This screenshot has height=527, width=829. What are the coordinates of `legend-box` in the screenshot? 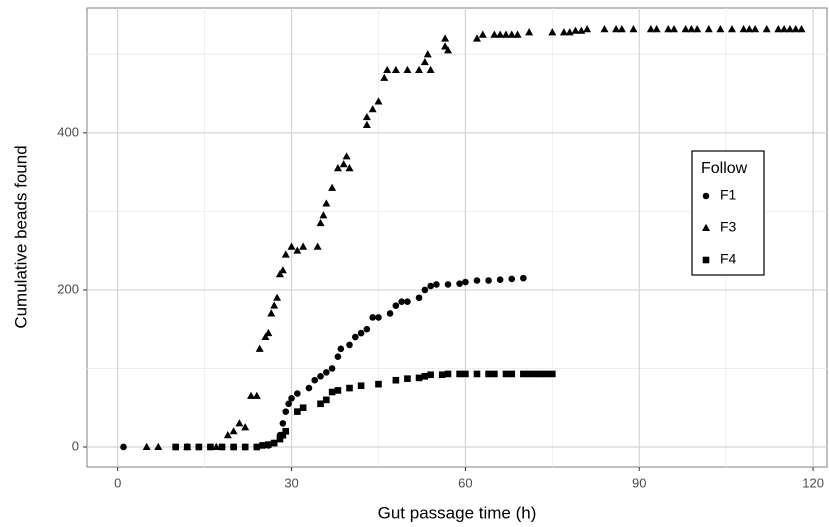 It's located at (728, 213).